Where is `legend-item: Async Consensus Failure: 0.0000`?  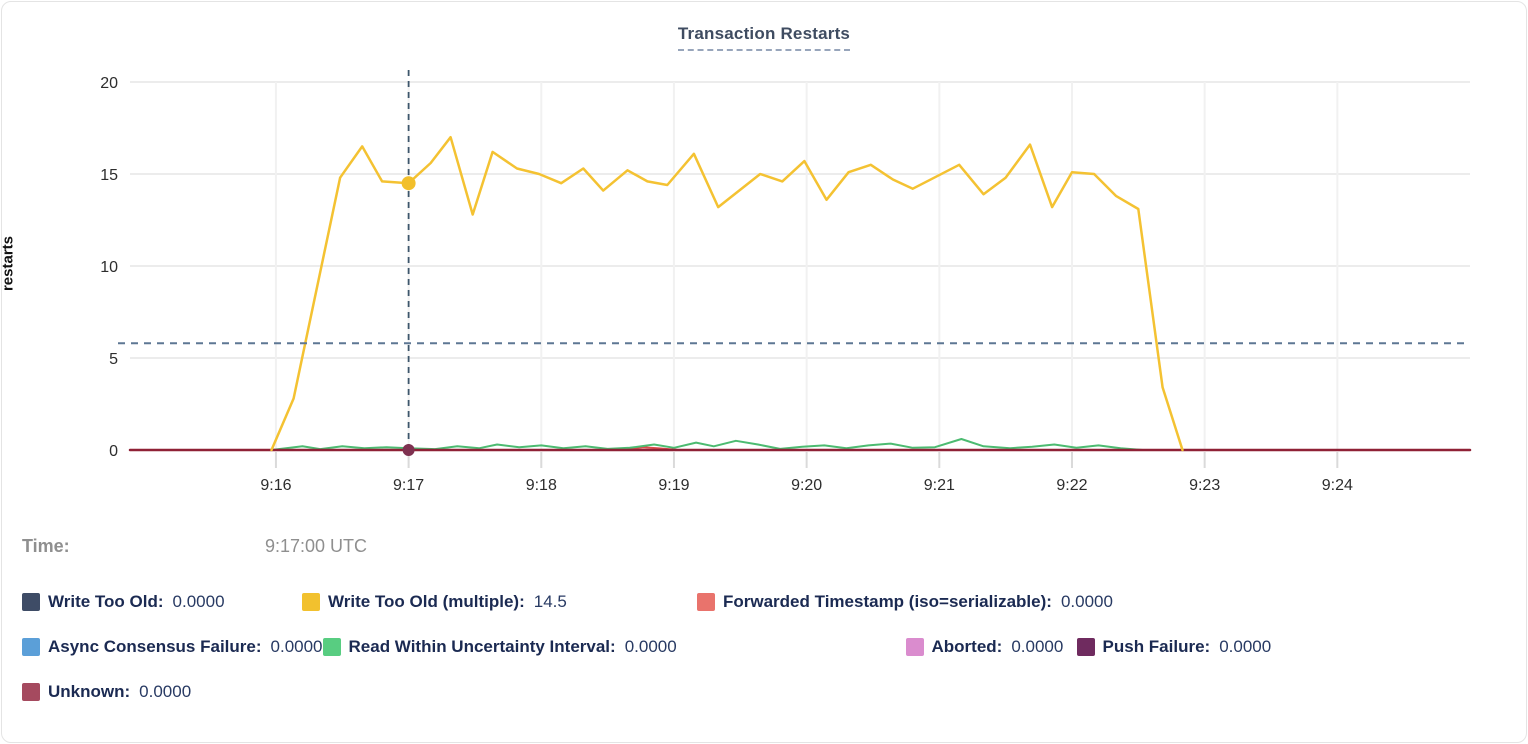
legend-item: Async Consensus Failure: 0.0000 is located at coordinates (172, 647).